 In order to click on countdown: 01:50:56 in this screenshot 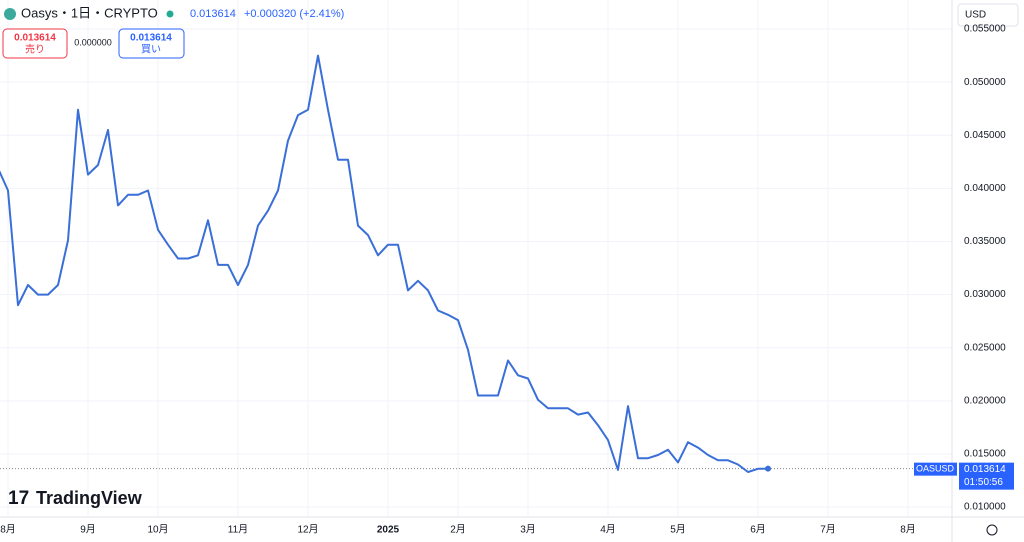, I will do `click(983, 482)`.